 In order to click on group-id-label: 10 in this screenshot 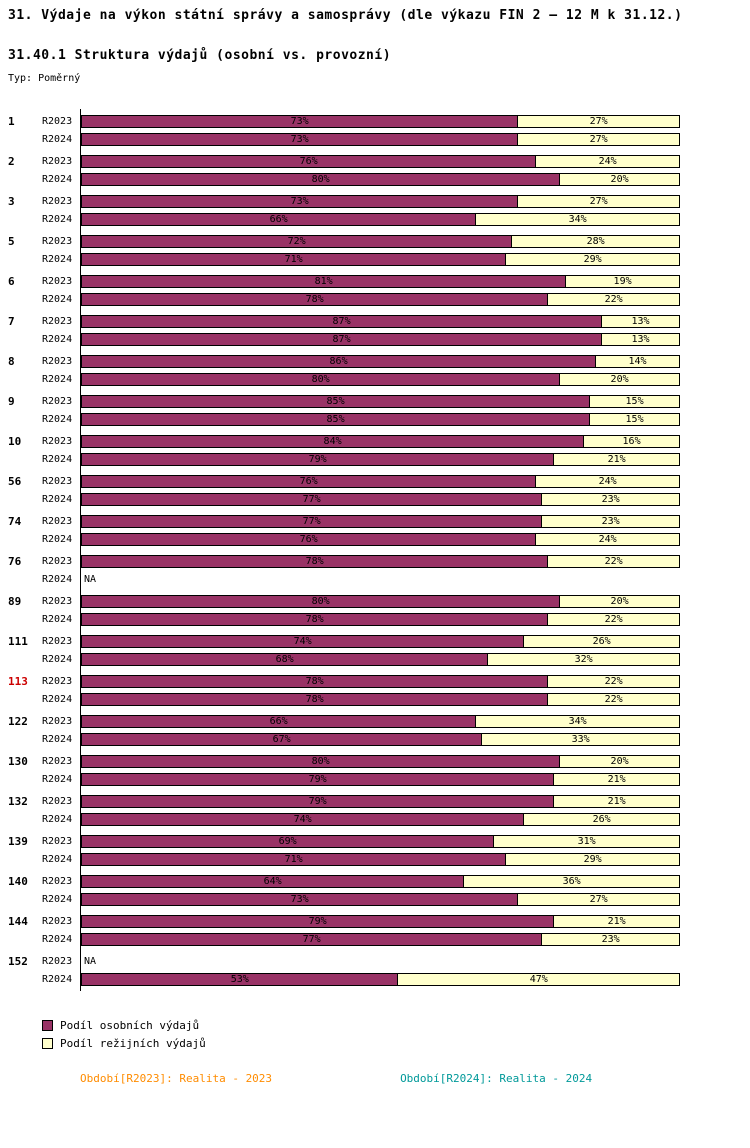, I will do `click(15, 441)`.